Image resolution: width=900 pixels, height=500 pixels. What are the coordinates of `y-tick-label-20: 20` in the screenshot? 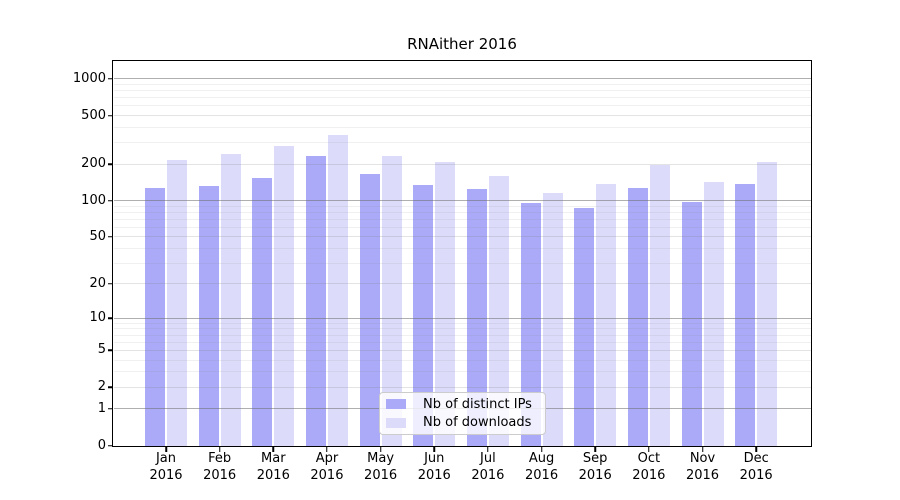 It's located at (97, 283).